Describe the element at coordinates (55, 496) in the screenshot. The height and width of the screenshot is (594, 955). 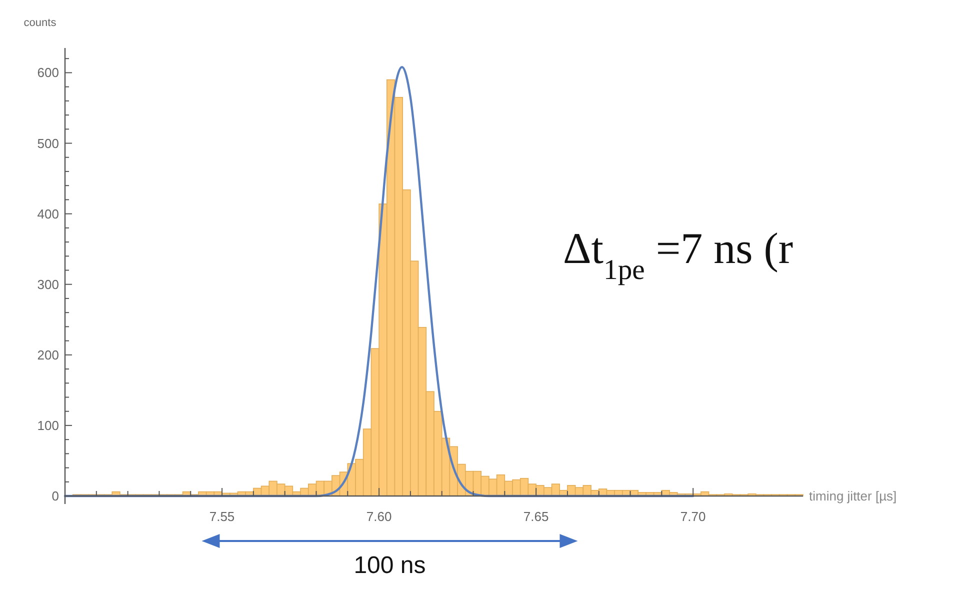
I see `y-tick-label: 0` at that location.